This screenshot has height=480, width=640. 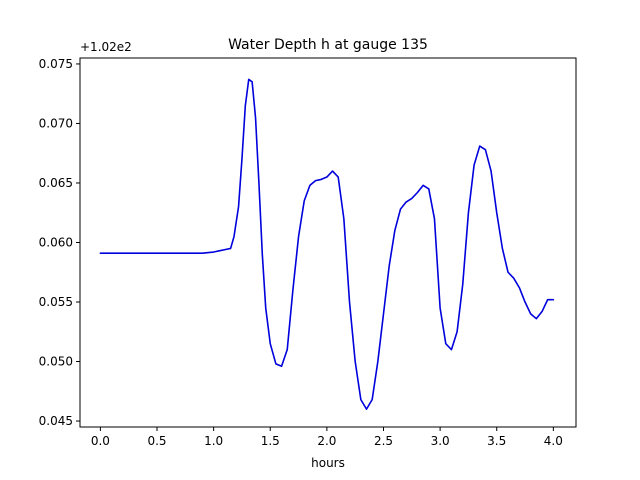 What do you see at coordinates (100, 441) in the screenshot?
I see `x-tick-label: 0.0` at bounding box center [100, 441].